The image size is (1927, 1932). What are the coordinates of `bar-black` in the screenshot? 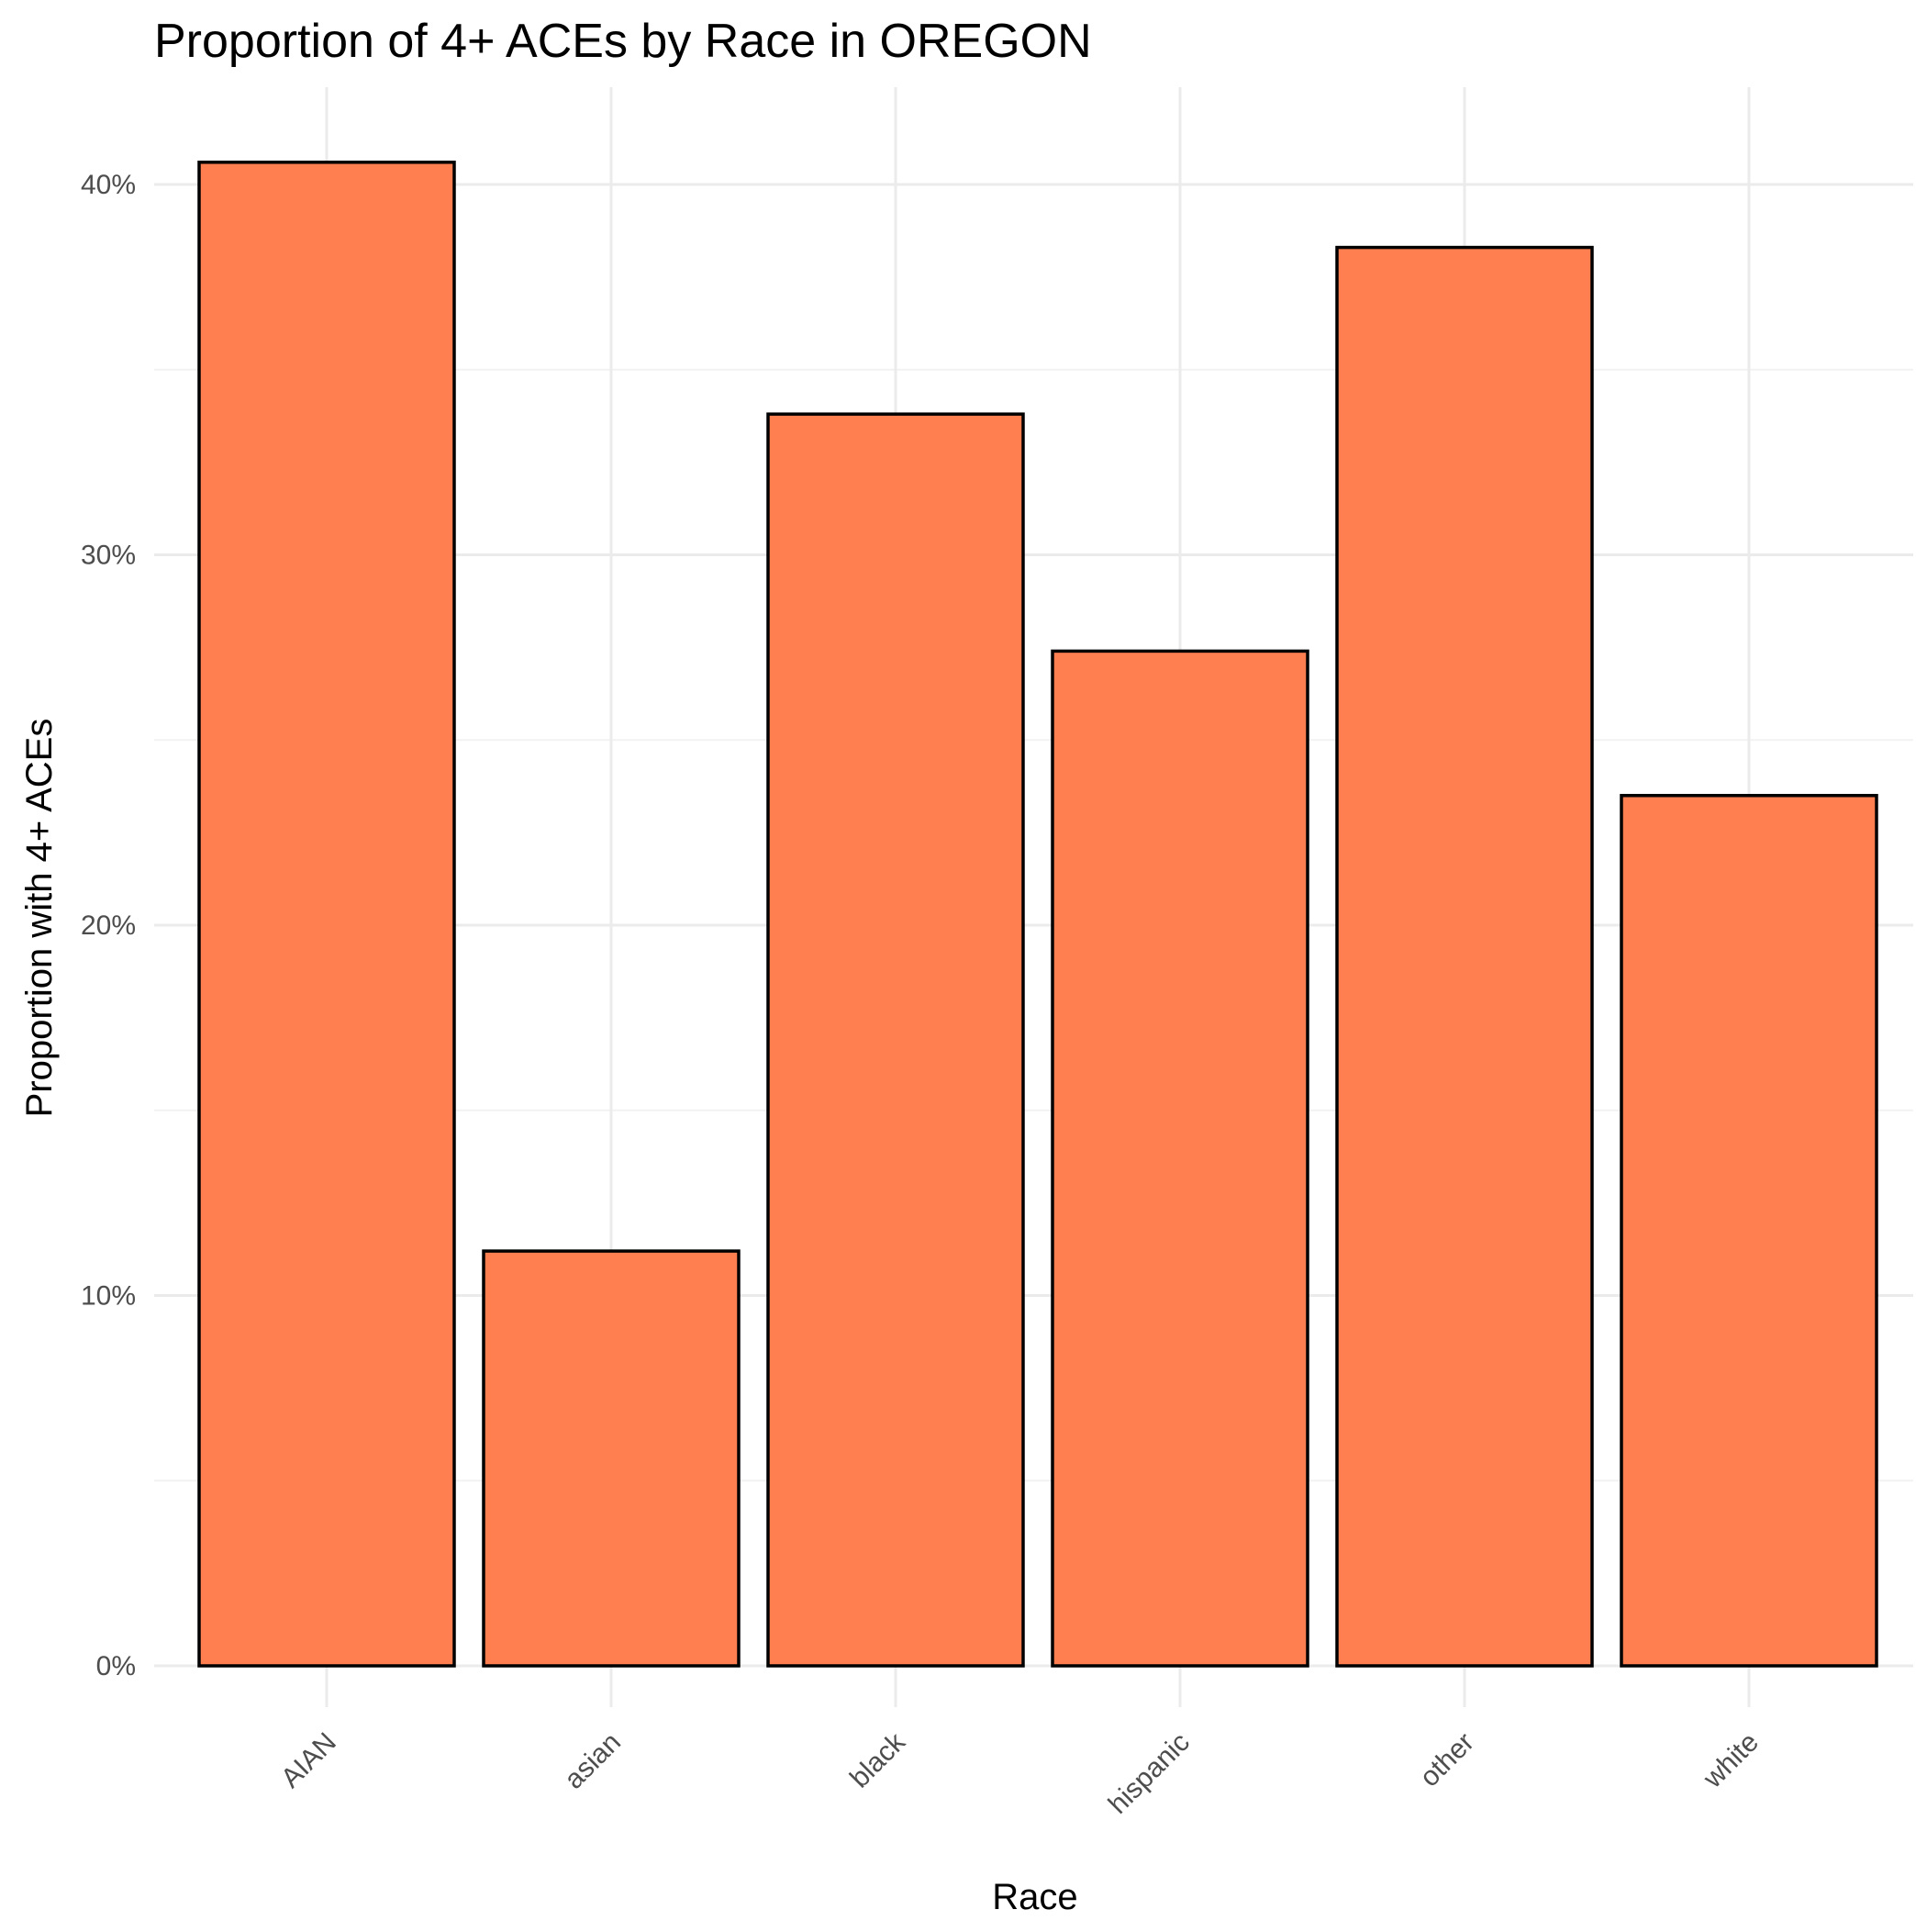 It's located at (895, 1040).